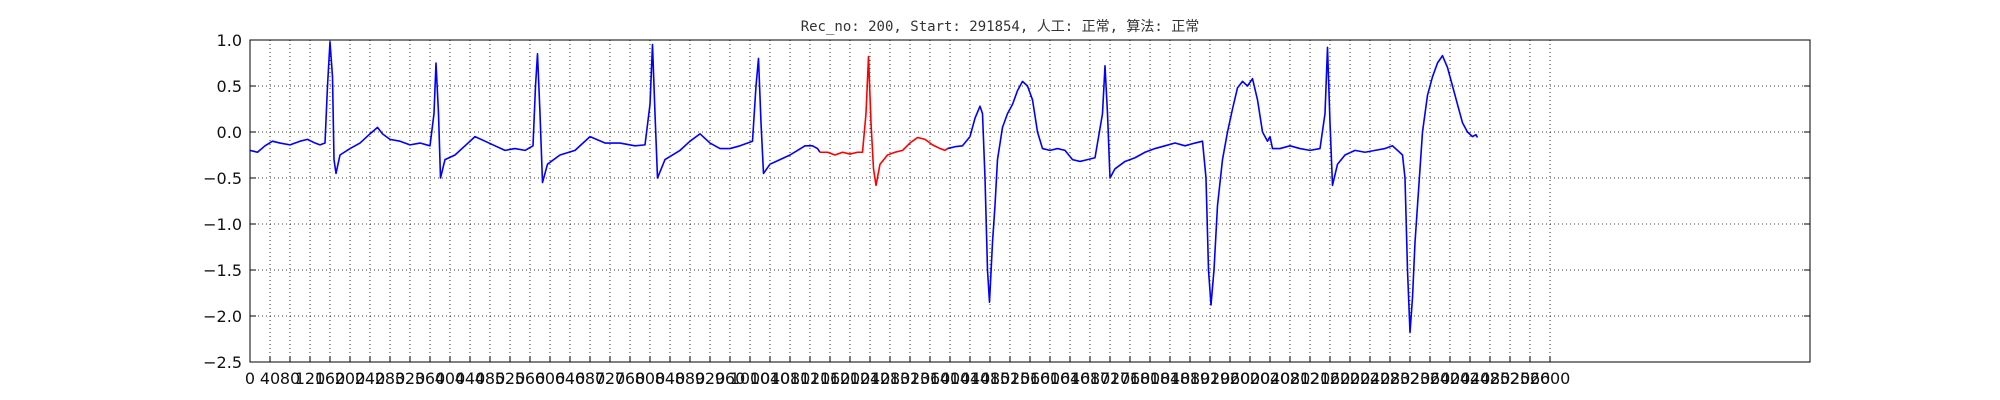 The image size is (2000, 400). Describe the element at coordinates (510, 378) in the screenshot. I see `x-tick-label: 520` at that location.